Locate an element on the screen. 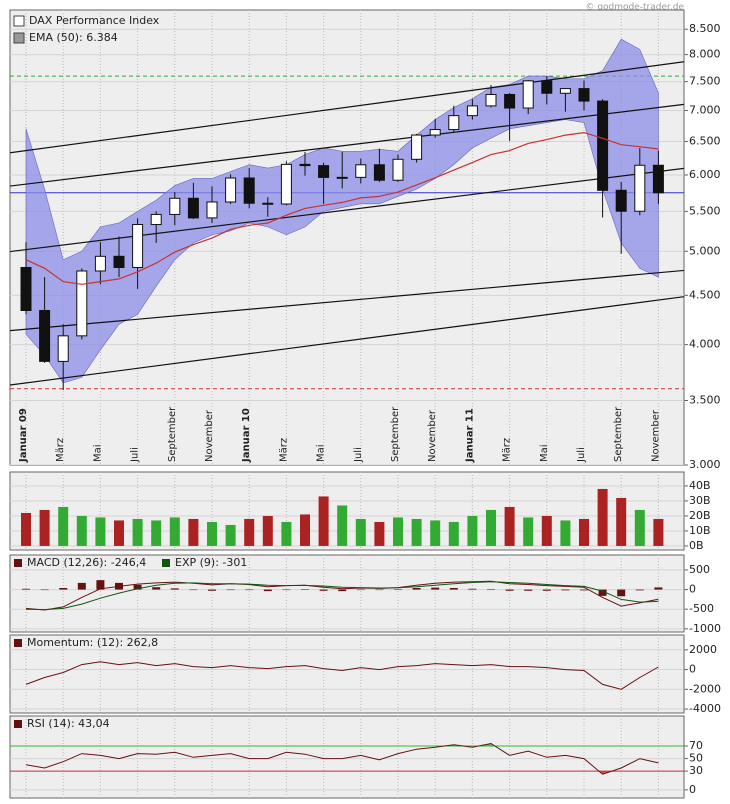  panel-background is located at coordinates (347, 757).